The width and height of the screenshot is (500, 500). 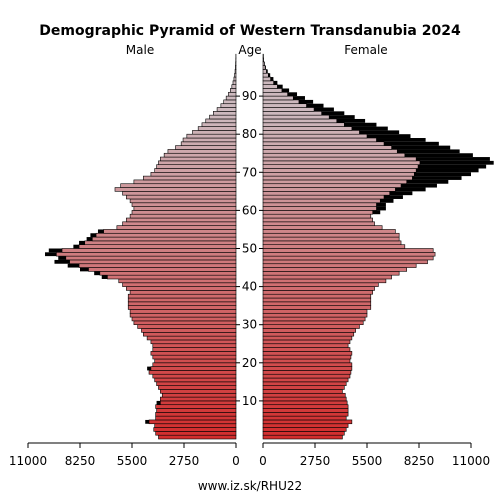 I want to click on x-axes: 11000 8250 5500 2750 0 0 2750 5500 8250 11000, so click(x=249, y=455).